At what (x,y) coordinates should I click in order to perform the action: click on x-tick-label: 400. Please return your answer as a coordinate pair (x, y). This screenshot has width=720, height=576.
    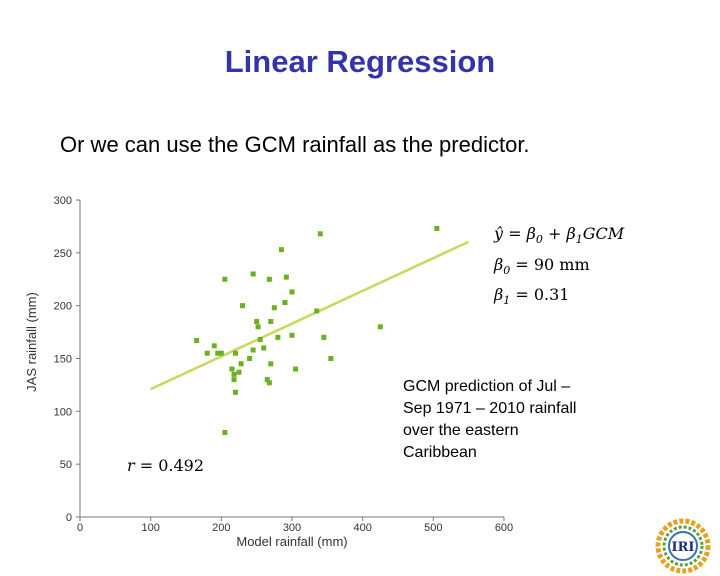
    Looking at the image, I should click on (362, 528).